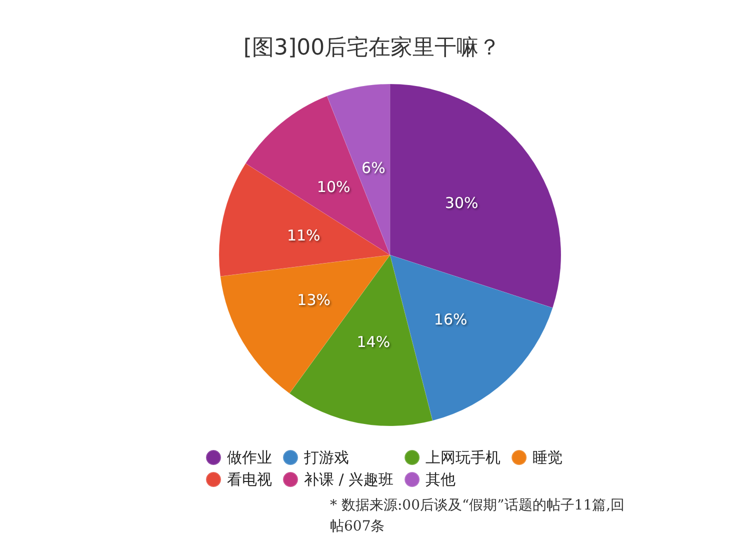  What do you see at coordinates (461, 203) in the screenshot?
I see `data-label: 30%` at bounding box center [461, 203].